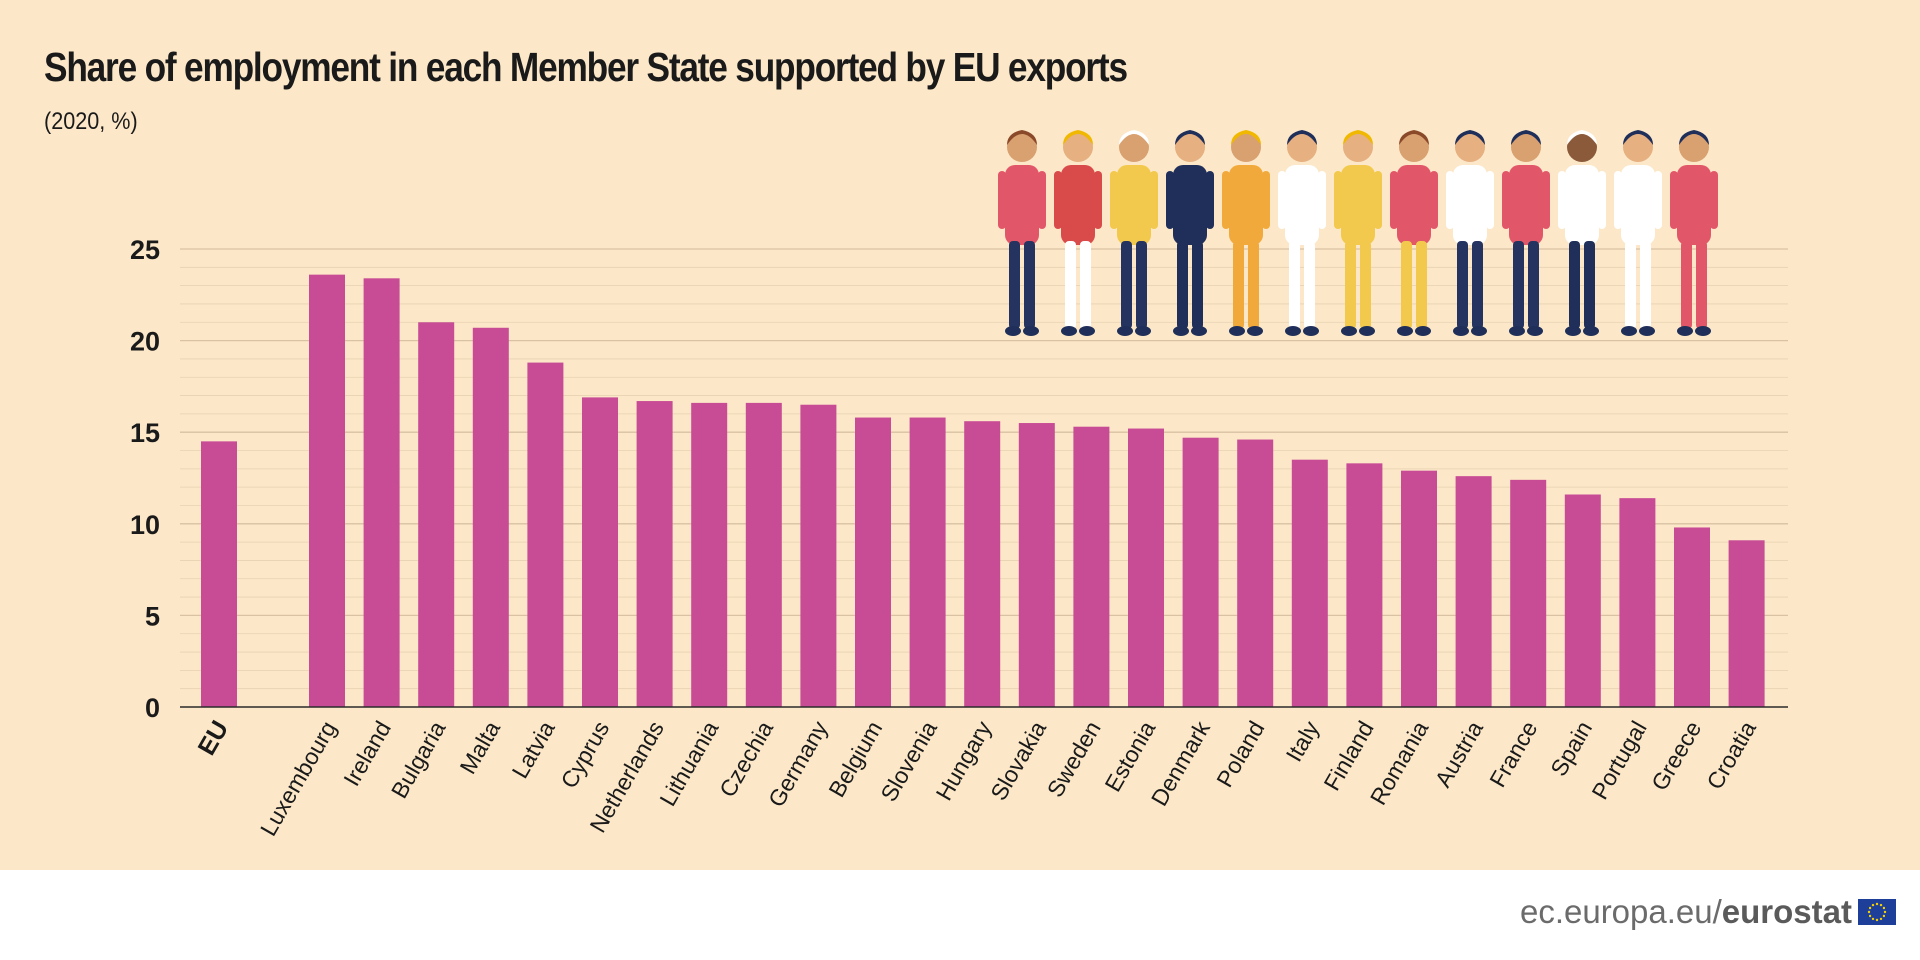 The image size is (1920, 960). I want to click on x-tick-label: EU, so click(214, 738).